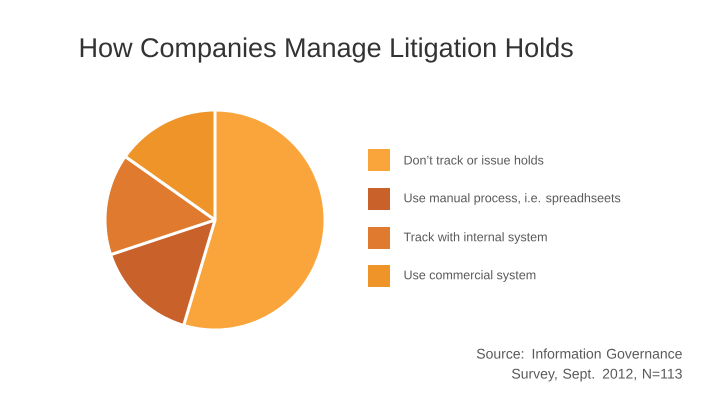 This screenshot has height=397, width=702. What do you see at coordinates (475, 238) in the screenshot?
I see `legend-label: Track with internal system` at bounding box center [475, 238].